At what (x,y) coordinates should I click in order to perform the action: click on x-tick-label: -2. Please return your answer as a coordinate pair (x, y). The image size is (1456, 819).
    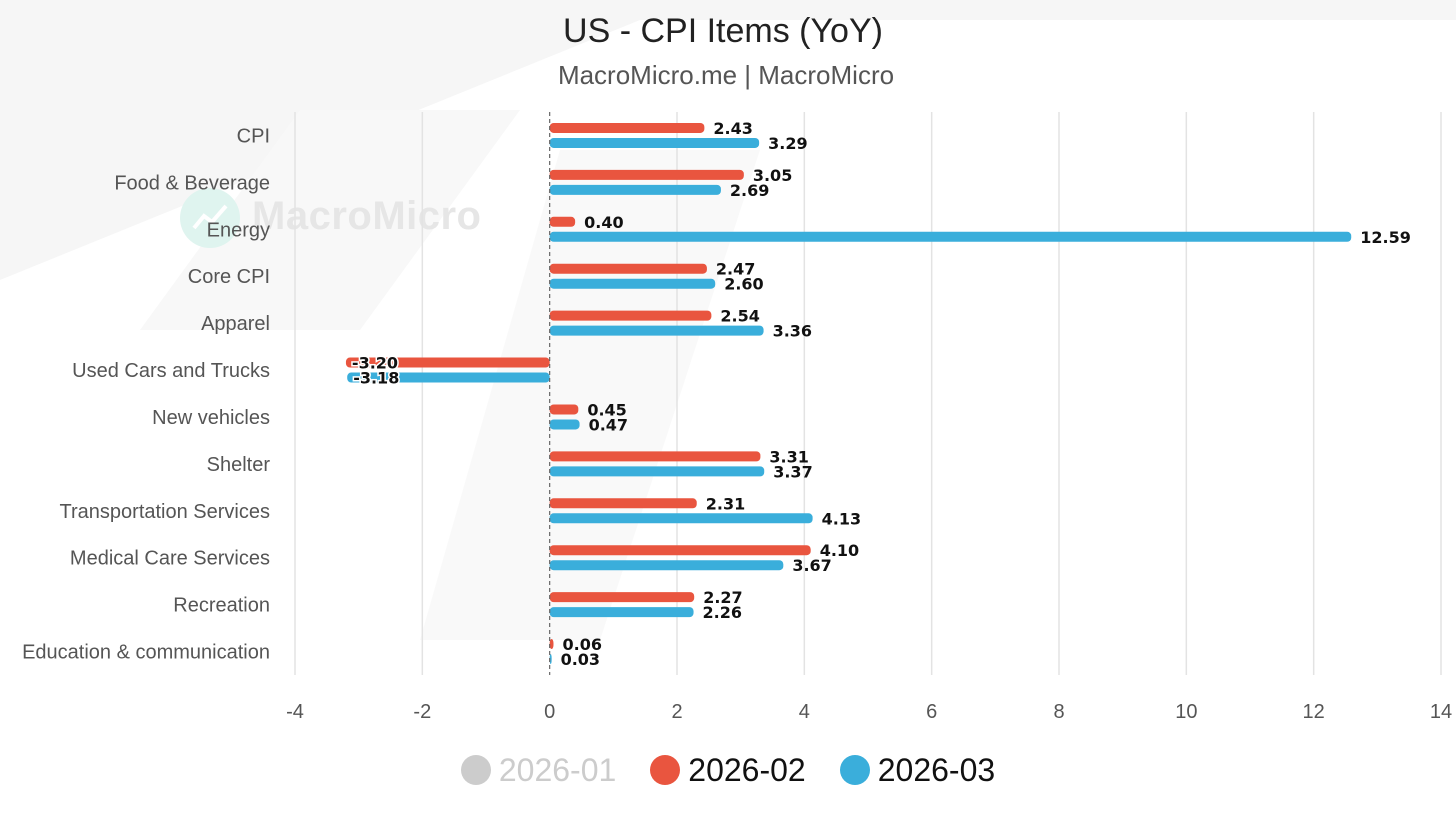
    Looking at the image, I should click on (422, 712).